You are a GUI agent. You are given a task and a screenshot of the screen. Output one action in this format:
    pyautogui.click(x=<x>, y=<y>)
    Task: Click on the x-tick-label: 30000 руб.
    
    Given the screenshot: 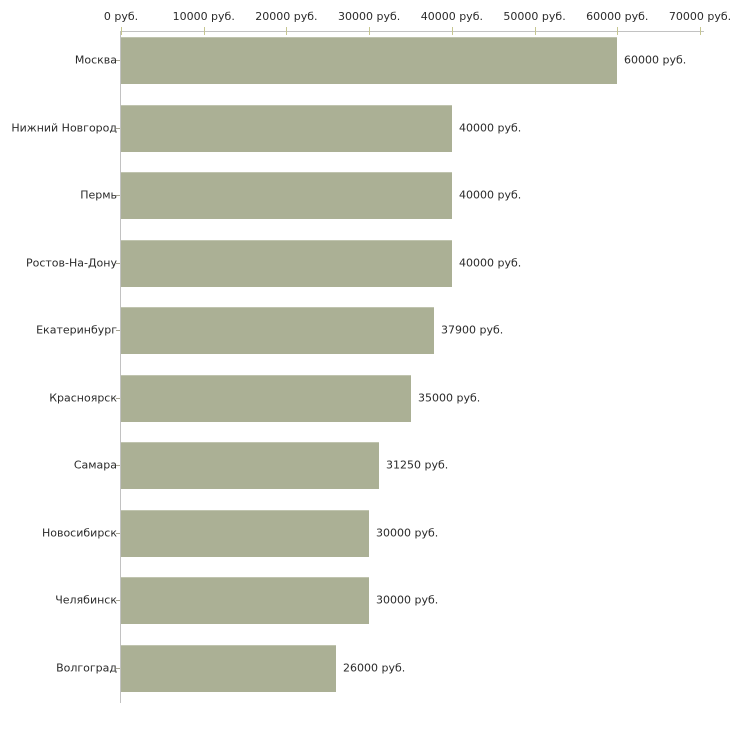 What is the action you would take?
    pyautogui.click(x=369, y=16)
    